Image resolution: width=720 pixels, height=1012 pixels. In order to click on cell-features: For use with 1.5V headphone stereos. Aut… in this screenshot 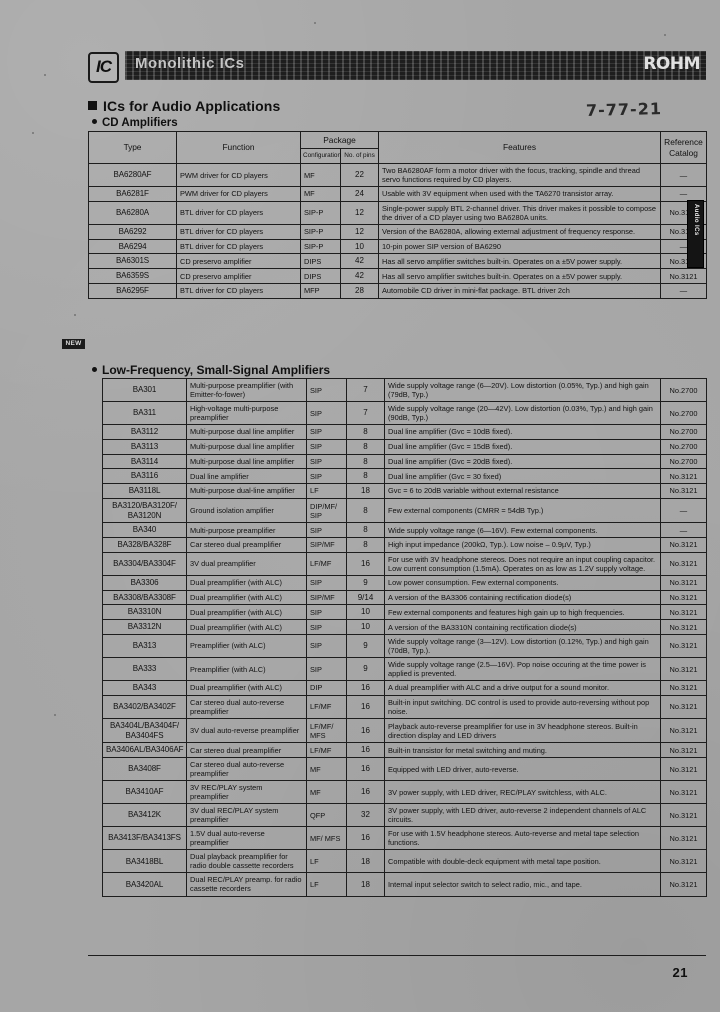, I will do `click(522, 838)`.